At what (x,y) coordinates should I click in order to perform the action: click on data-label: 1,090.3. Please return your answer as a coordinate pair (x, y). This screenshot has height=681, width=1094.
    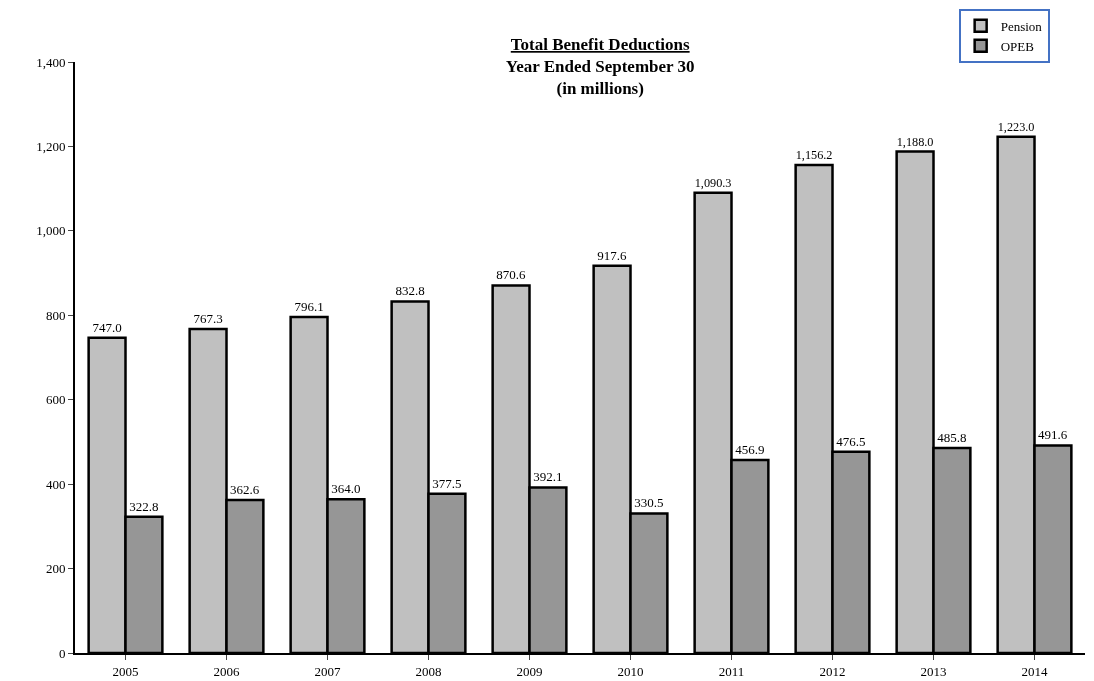
    Looking at the image, I should click on (713, 182).